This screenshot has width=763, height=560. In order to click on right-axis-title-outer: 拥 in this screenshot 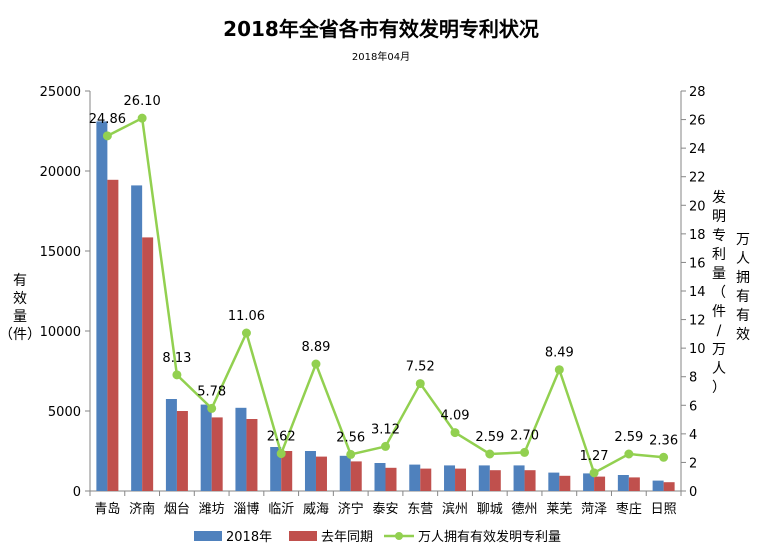, I will do `click(743, 278)`.